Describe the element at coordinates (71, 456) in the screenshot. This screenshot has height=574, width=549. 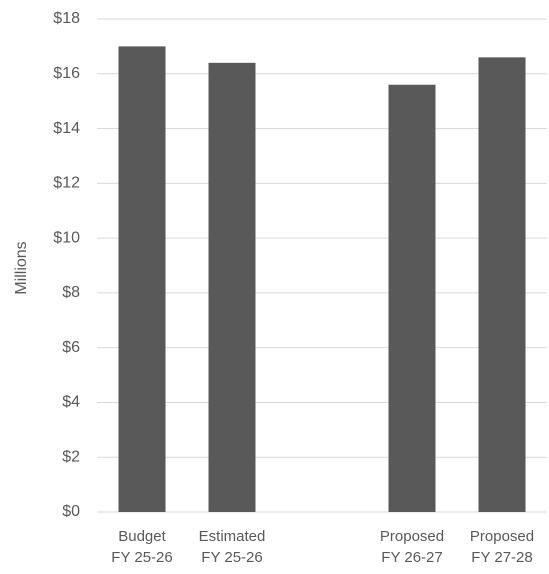
I see `y-tick-label: $2` at that location.